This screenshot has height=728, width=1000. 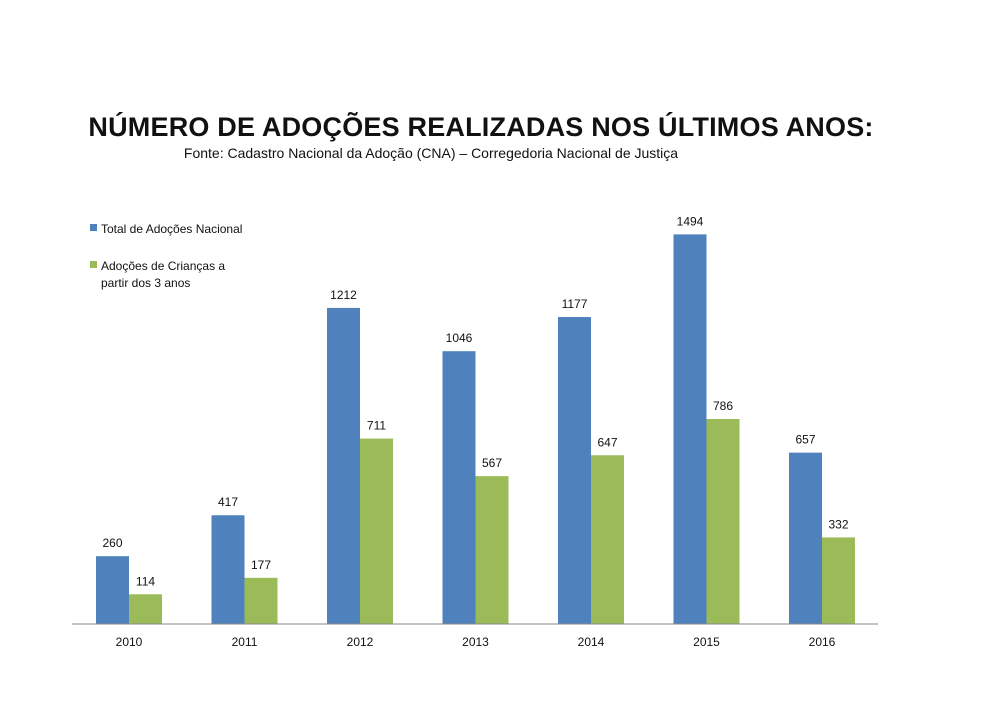 I want to click on x-tick-label-2016: 2016, so click(x=822, y=642).